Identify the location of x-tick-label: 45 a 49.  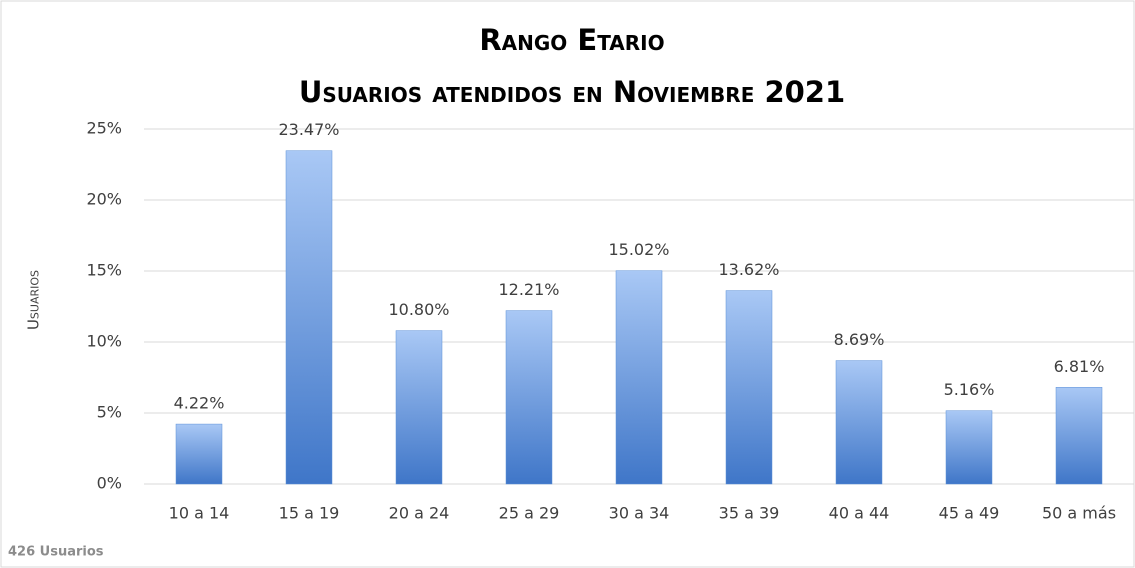
(969, 513).